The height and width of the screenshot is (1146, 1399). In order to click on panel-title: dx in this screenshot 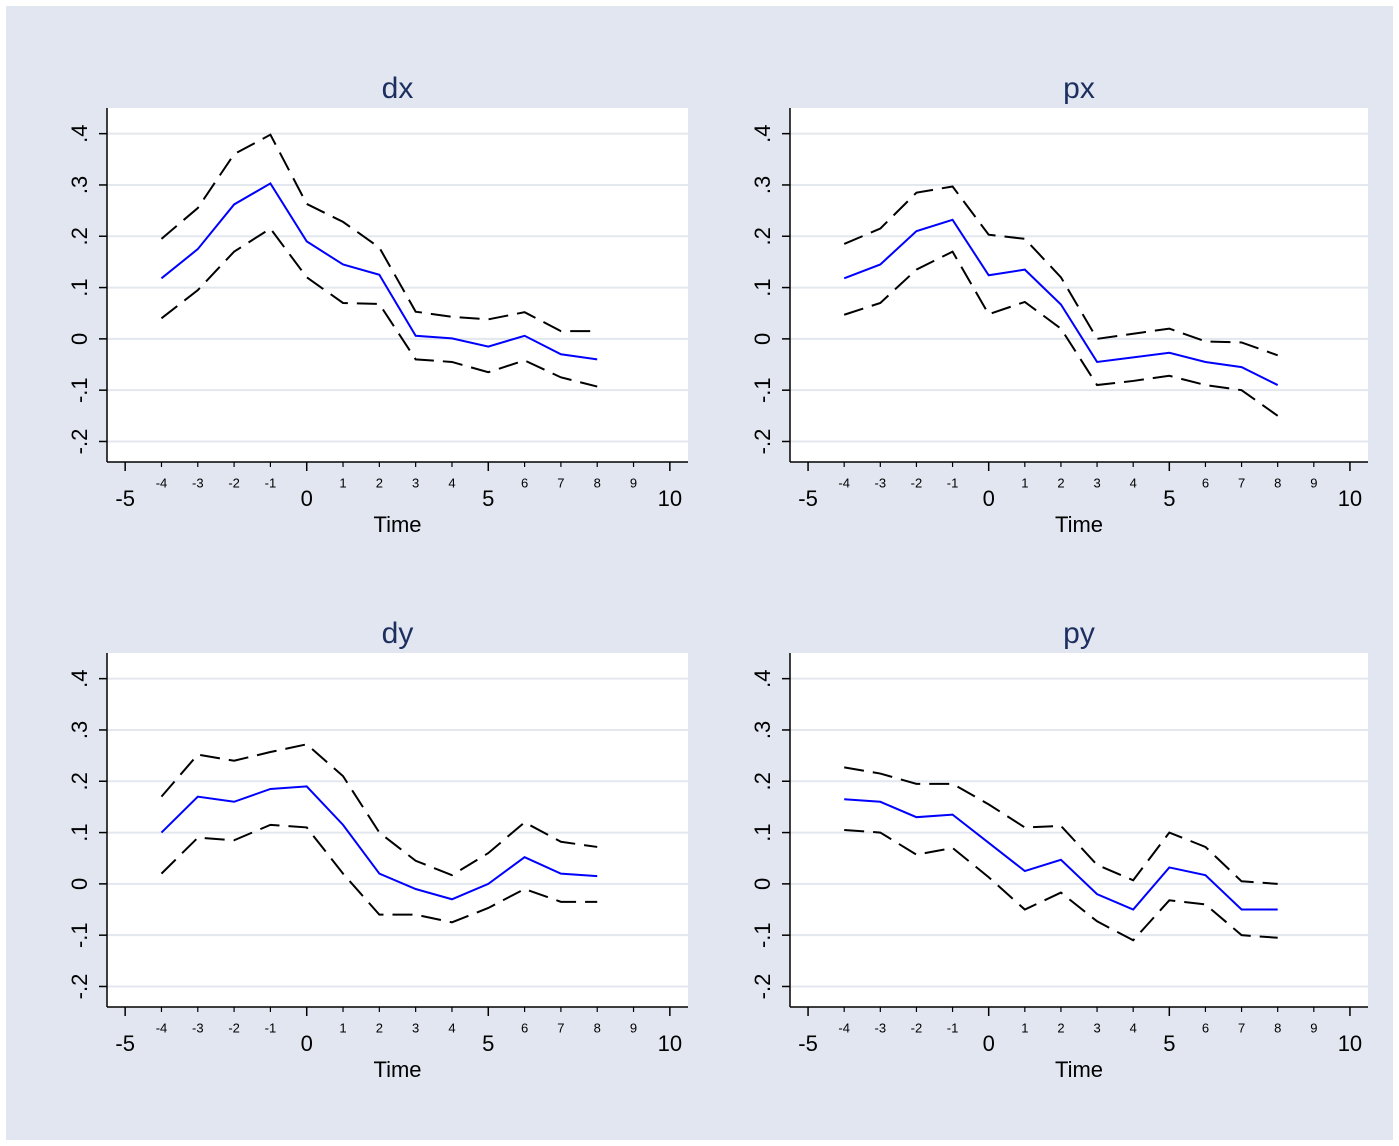, I will do `click(398, 88)`.